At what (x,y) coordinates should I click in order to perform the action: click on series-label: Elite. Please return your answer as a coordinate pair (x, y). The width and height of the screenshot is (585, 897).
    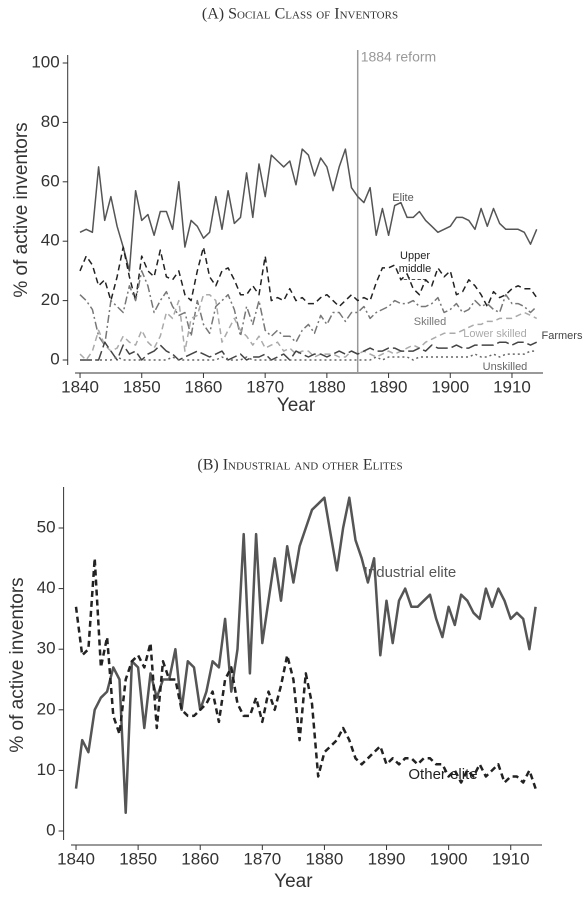
    Looking at the image, I should click on (402, 198).